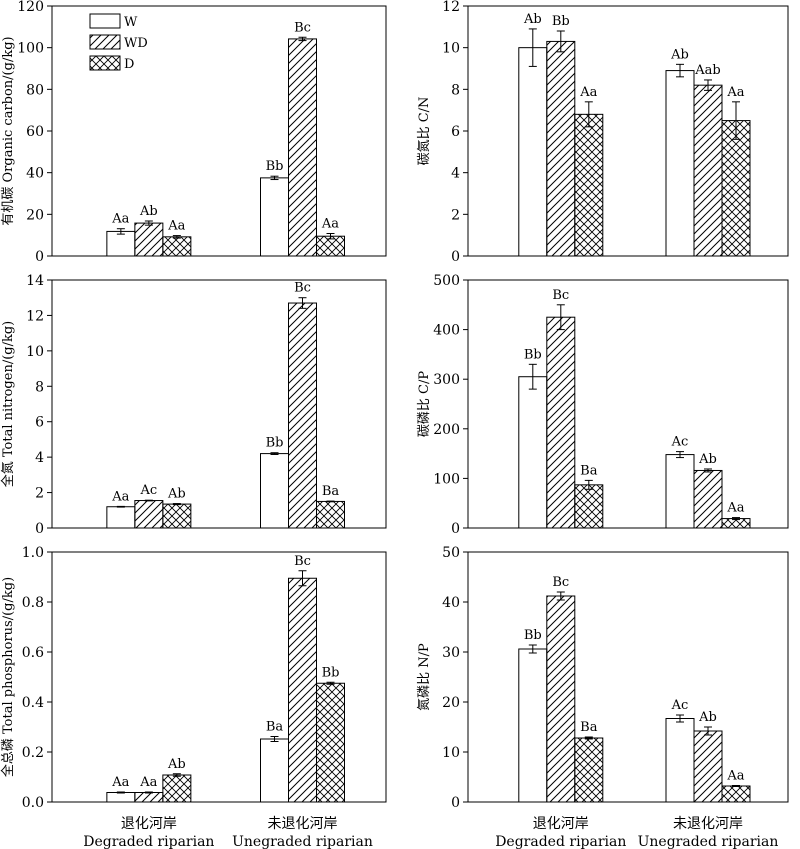 This screenshot has width=800, height=849. Describe the element at coordinates (424, 131) in the screenshot. I see `y-axis-title: 碳氮比 C/N` at that location.